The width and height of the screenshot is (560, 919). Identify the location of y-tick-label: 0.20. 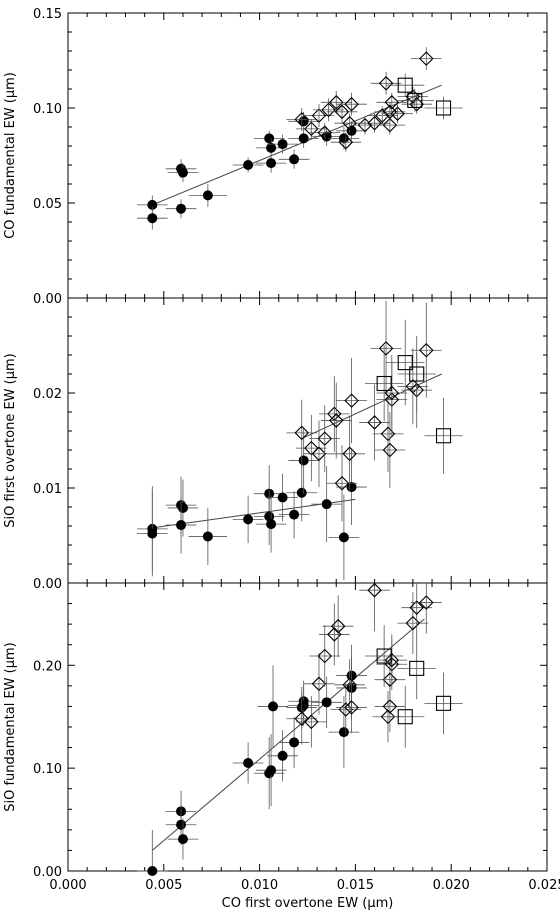
(47, 666).